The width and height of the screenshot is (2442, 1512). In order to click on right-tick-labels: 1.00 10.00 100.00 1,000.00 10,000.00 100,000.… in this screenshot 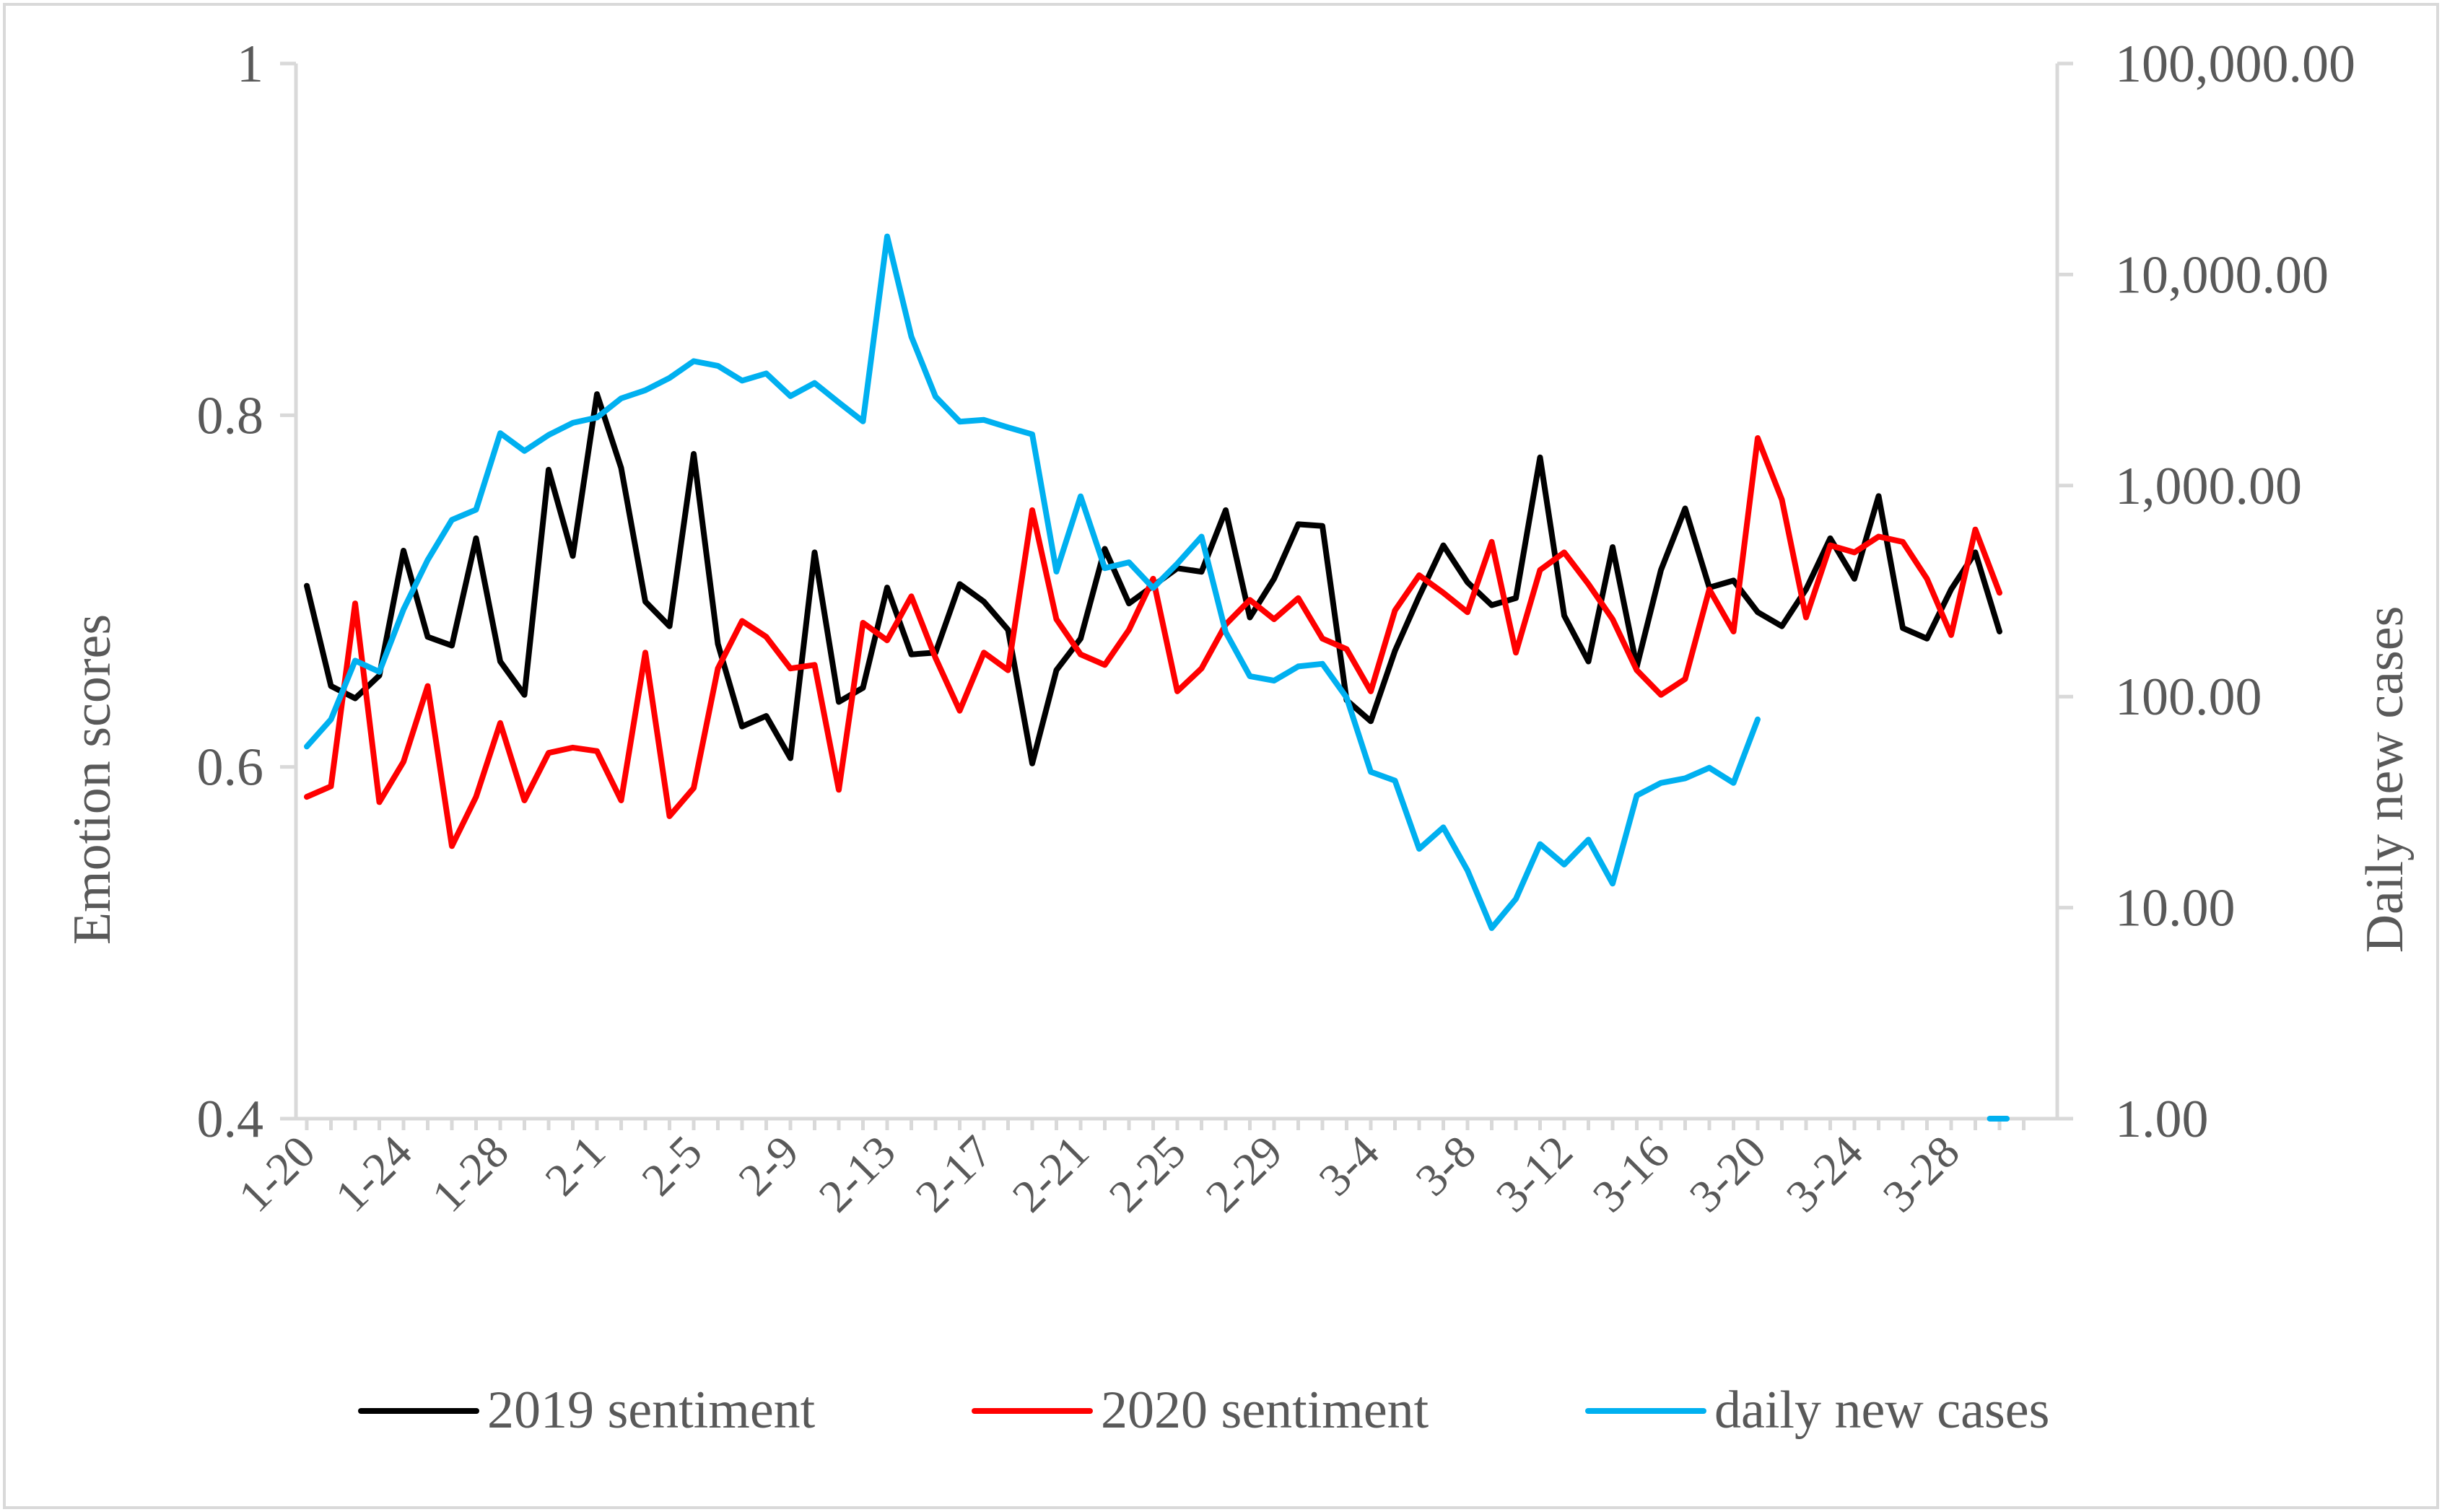, I will do `click(2206, 592)`.